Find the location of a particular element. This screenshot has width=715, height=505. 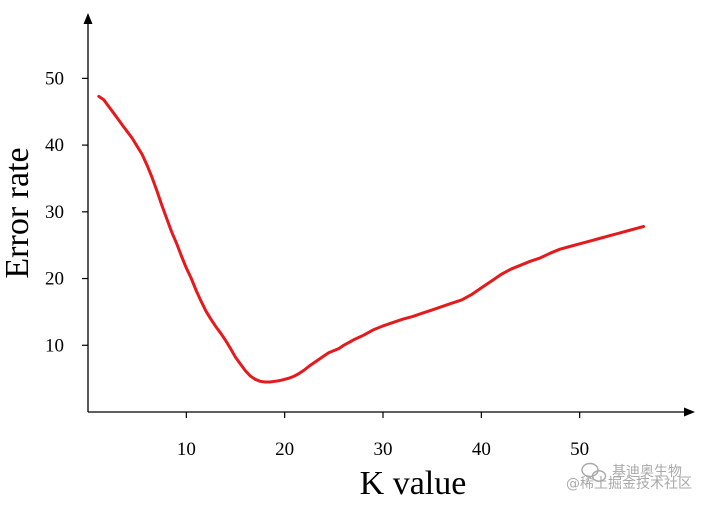

x-axis-title: K value is located at coordinates (413, 483).